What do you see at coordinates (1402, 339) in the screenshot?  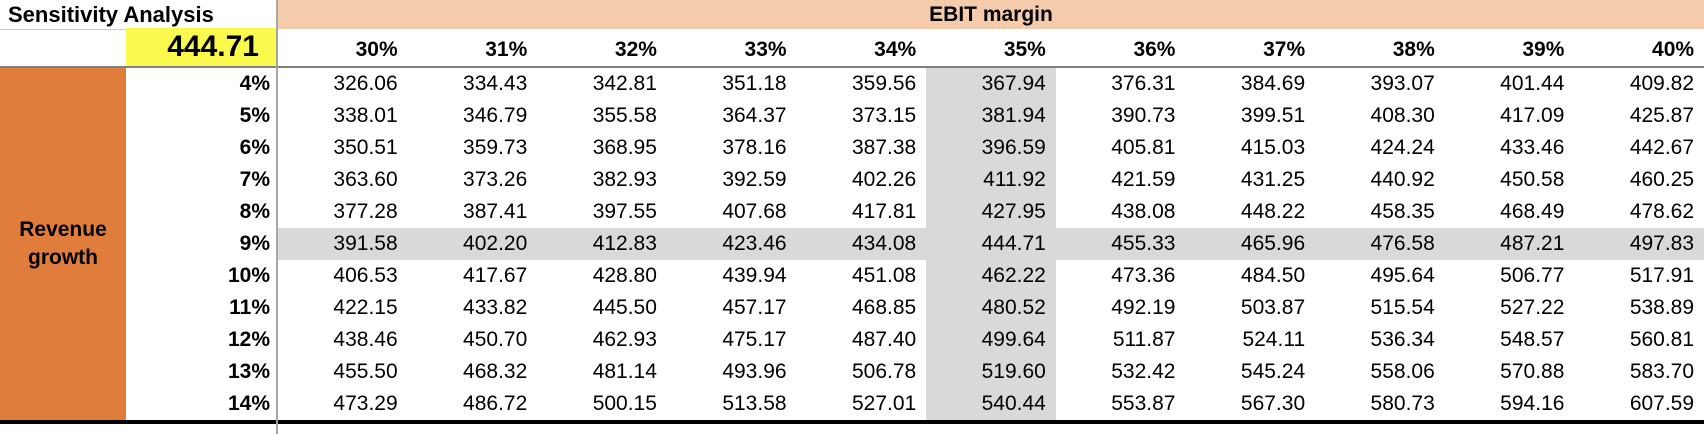 I see `data-cell: 536.34` at bounding box center [1402, 339].